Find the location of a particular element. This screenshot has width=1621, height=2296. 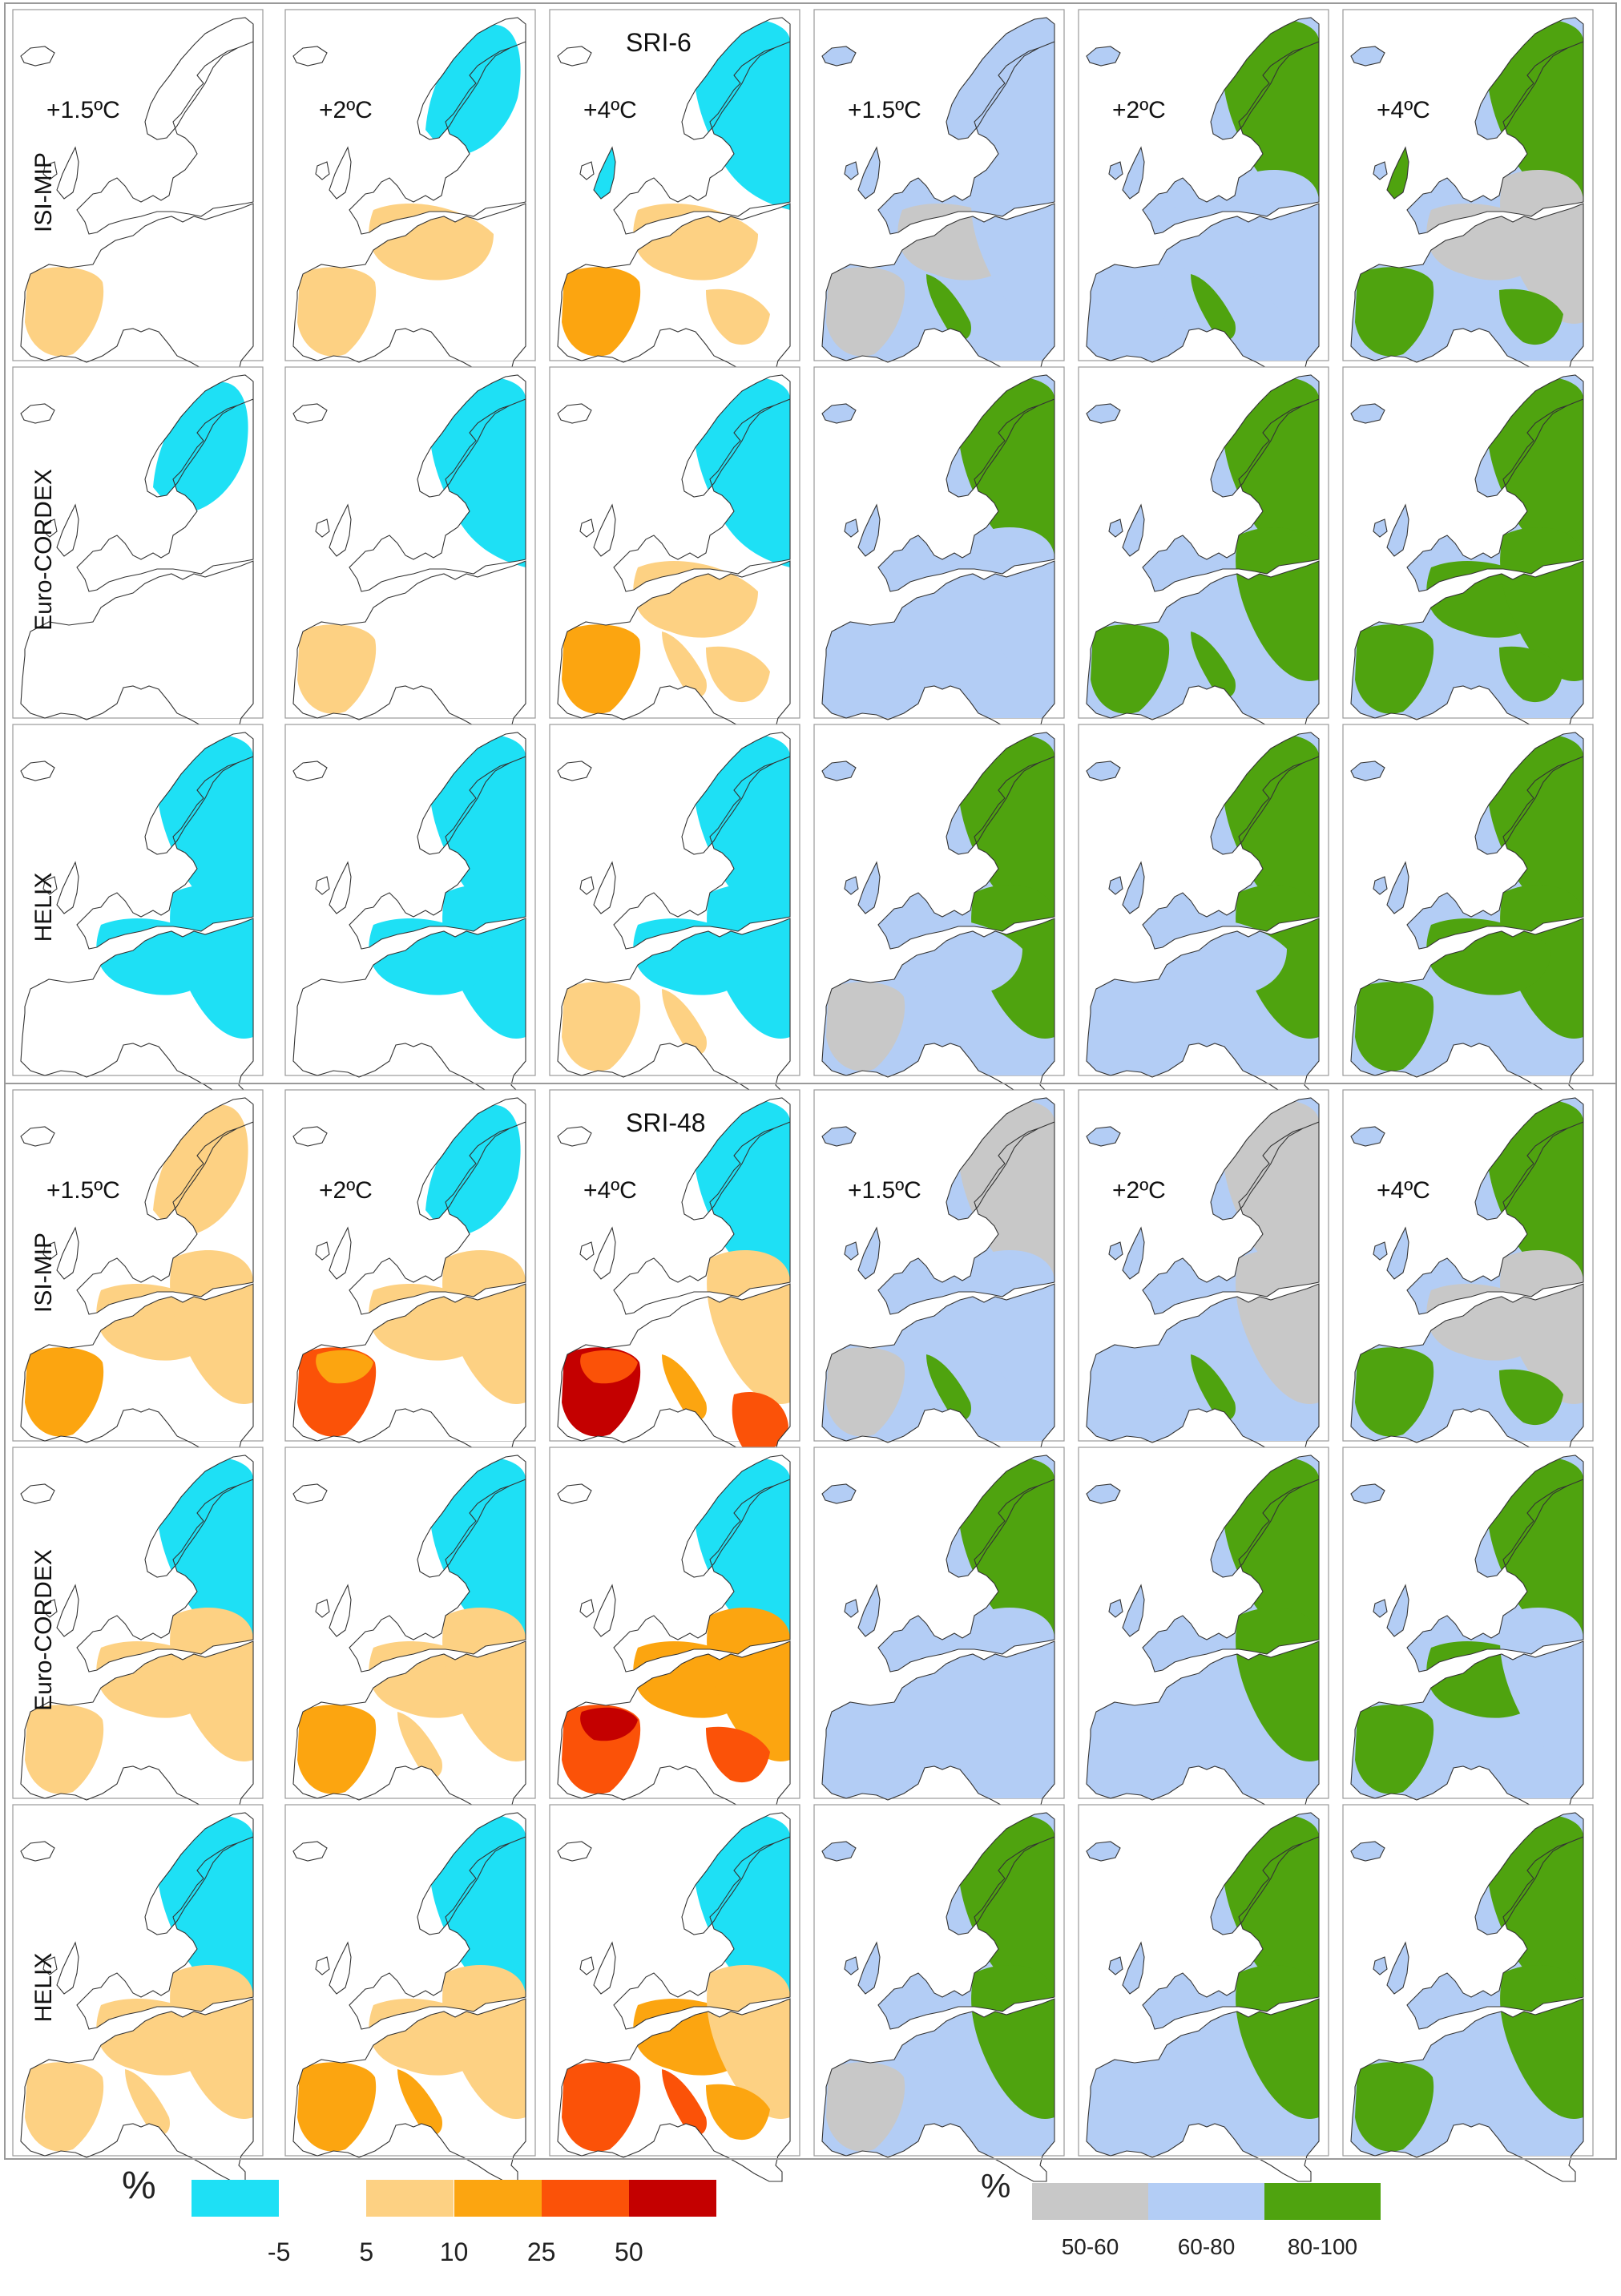

map-panel: +1.5ºC ISI-MIP is located at coordinates (138, 198).